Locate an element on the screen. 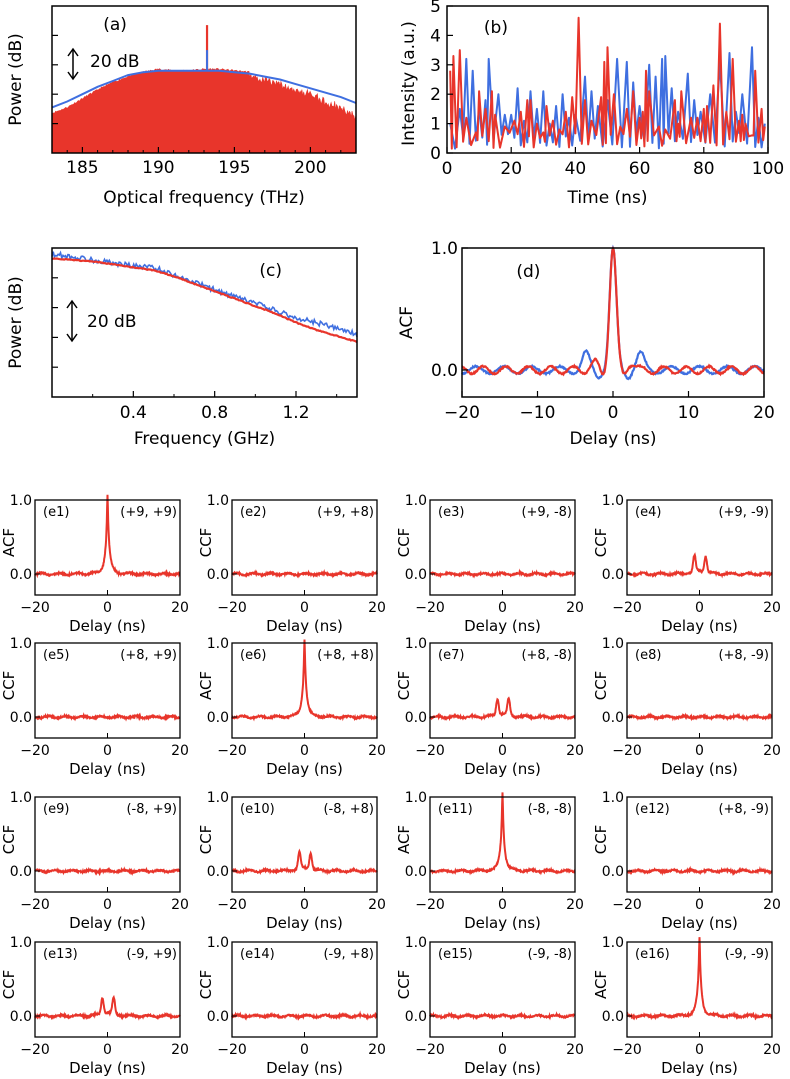 Image resolution: width=790 pixels, height=1079 pixels. small-panel-label: (e1) is located at coordinates (56, 512).